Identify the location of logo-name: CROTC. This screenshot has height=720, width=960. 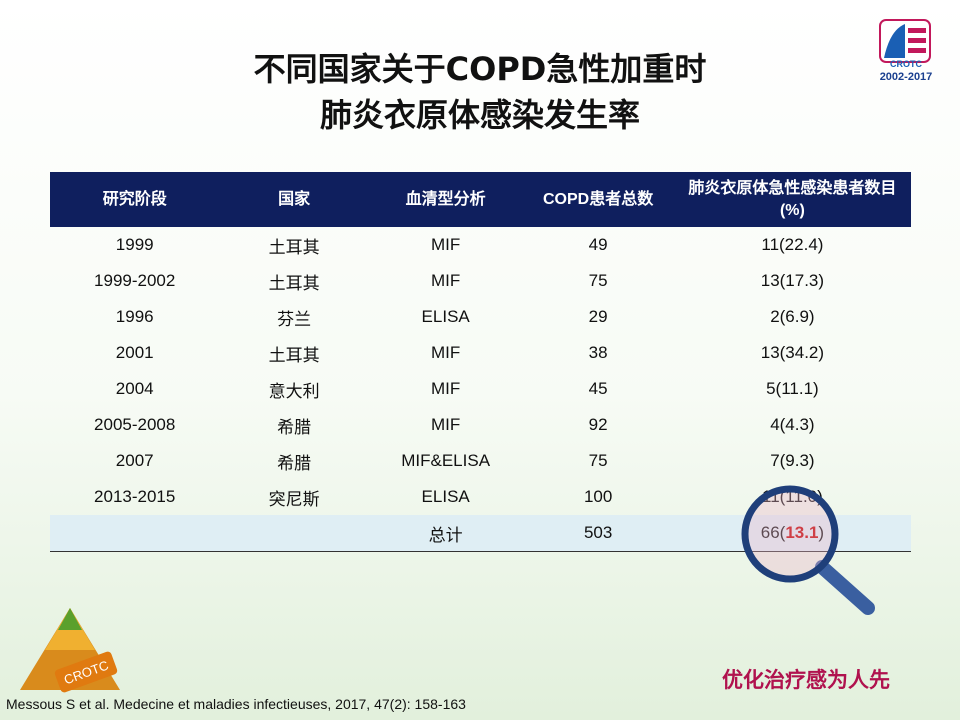
(906, 64).